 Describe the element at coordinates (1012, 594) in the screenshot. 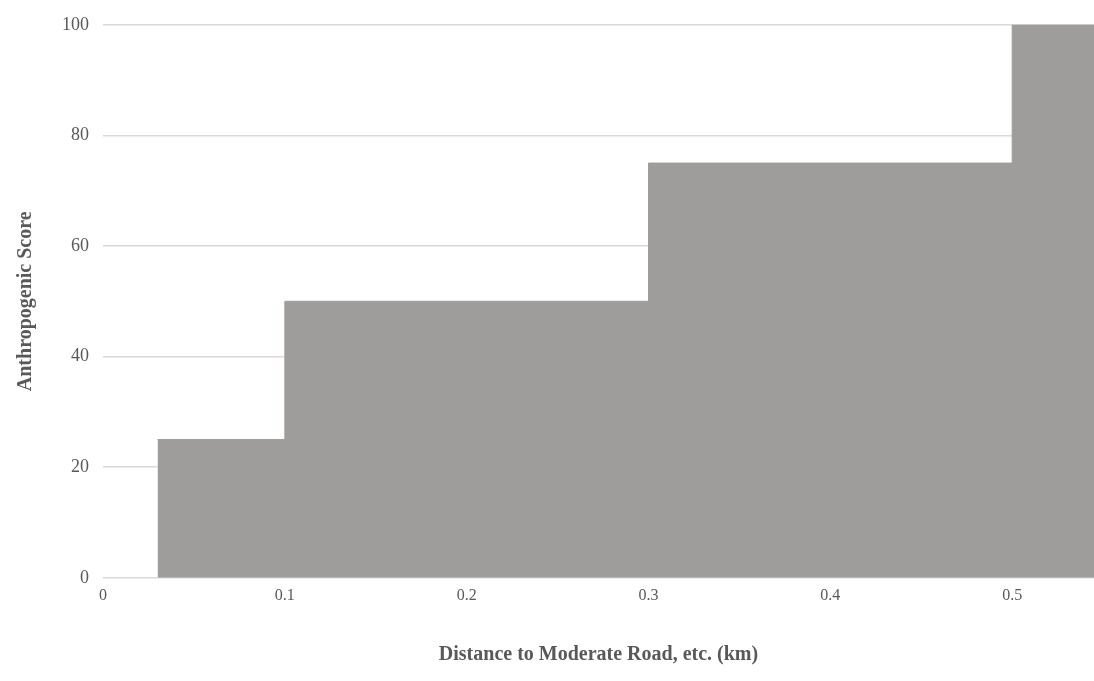

I see `x-tick-label: 0.5` at that location.